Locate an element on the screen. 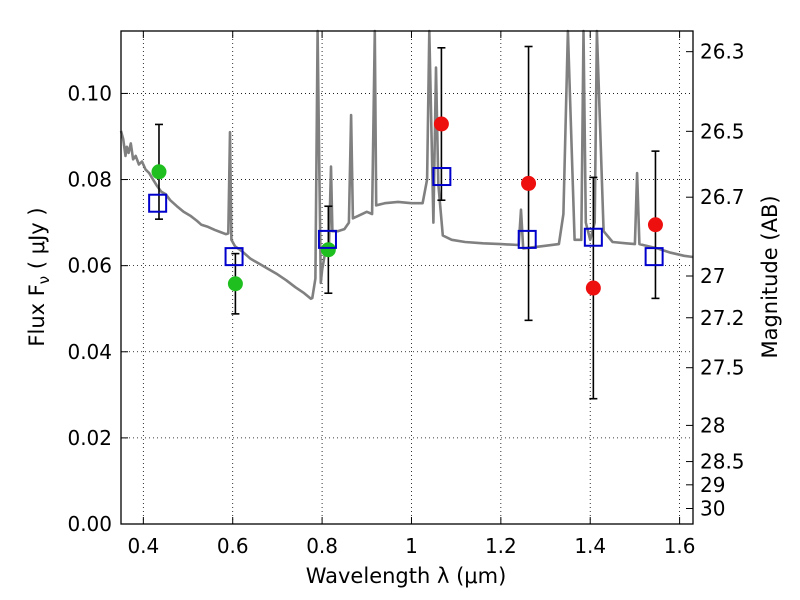 This screenshot has width=800, height=600. y-axis-title-main: Flux F is located at coordinates (37, 315).